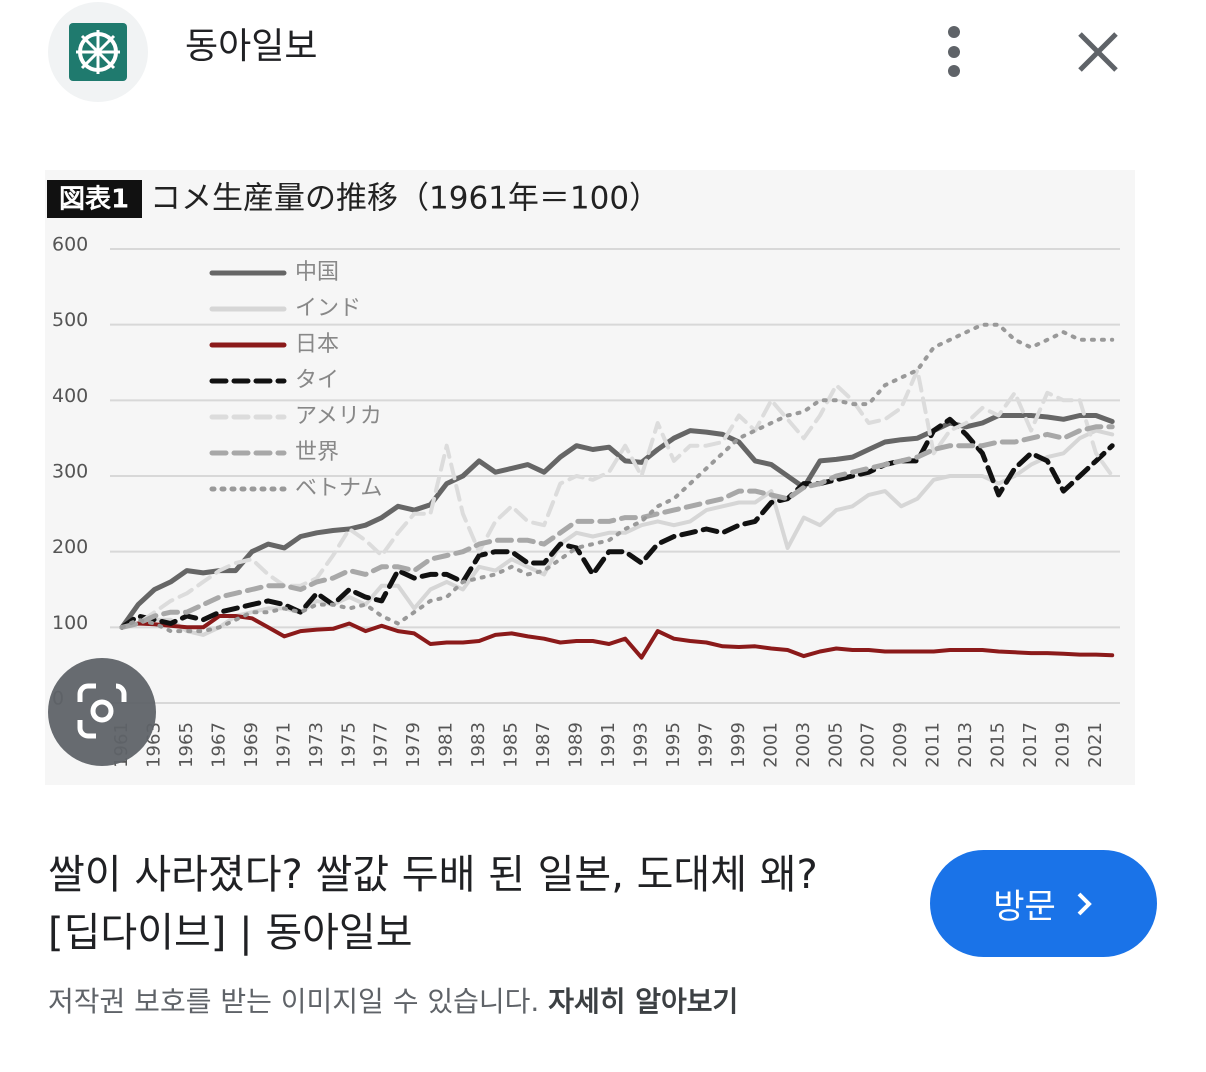  I want to click on close-button, so click(1098, 52).